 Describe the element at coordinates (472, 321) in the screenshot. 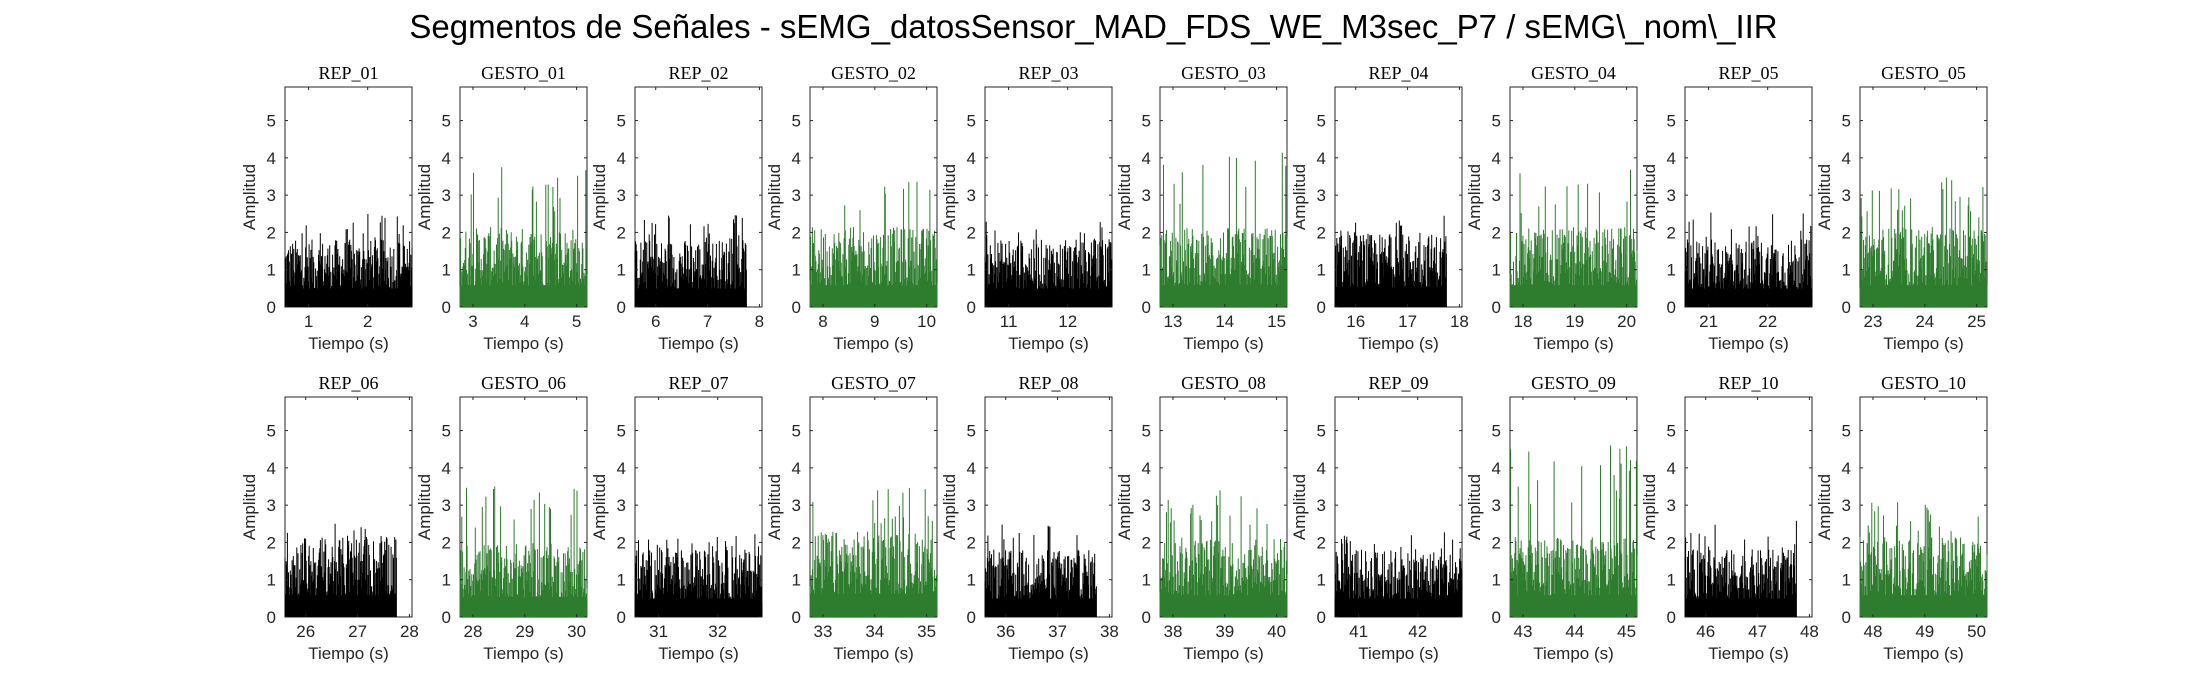

I see `x-tick-label: 3` at that location.